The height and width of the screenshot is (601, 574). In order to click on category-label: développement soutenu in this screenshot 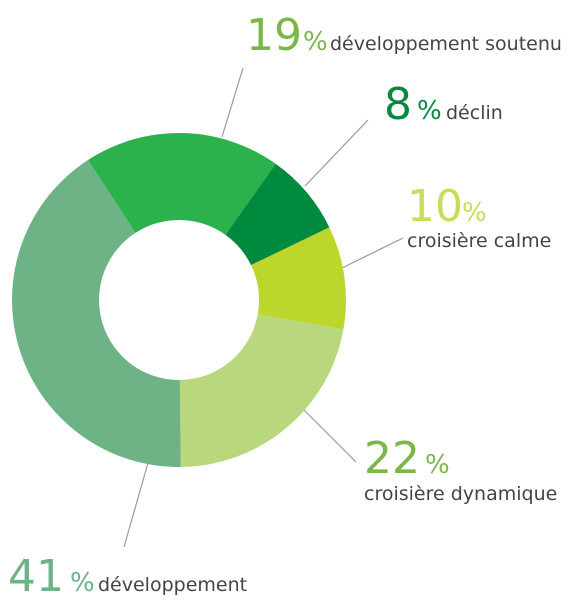, I will do `click(446, 44)`.